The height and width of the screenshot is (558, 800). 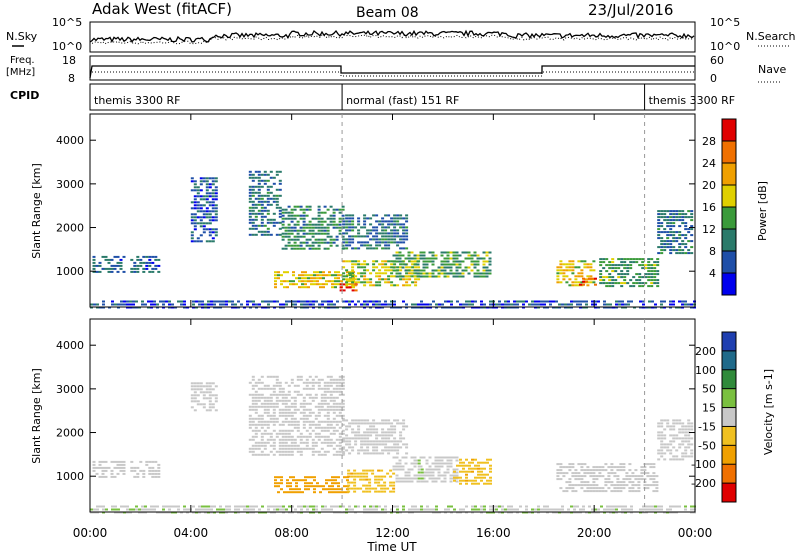 I want to click on power-colorbar-tick-label: 20, so click(x=709, y=185).